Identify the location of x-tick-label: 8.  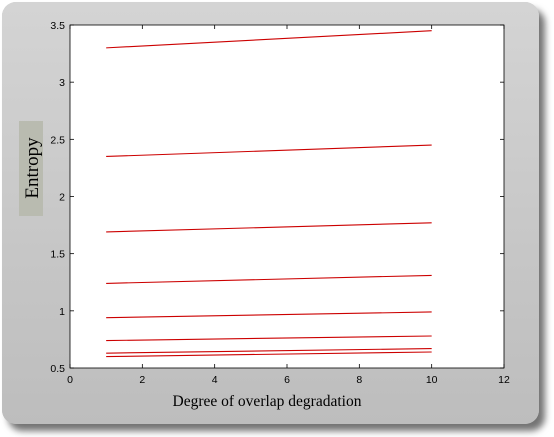
(359, 380).